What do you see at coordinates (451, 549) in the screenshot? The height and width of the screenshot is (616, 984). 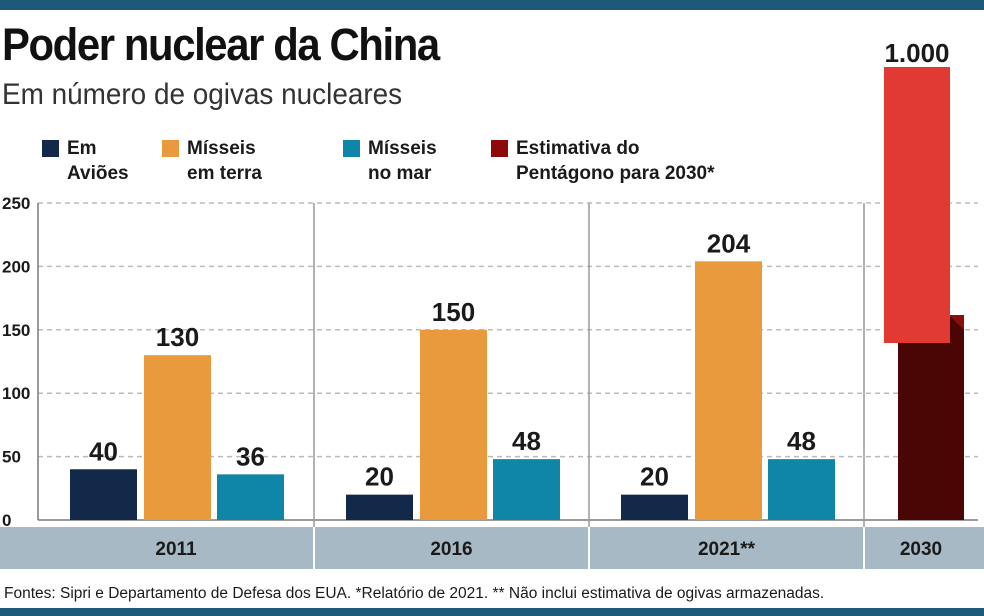 I see `x-tick-label: 2016` at bounding box center [451, 549].